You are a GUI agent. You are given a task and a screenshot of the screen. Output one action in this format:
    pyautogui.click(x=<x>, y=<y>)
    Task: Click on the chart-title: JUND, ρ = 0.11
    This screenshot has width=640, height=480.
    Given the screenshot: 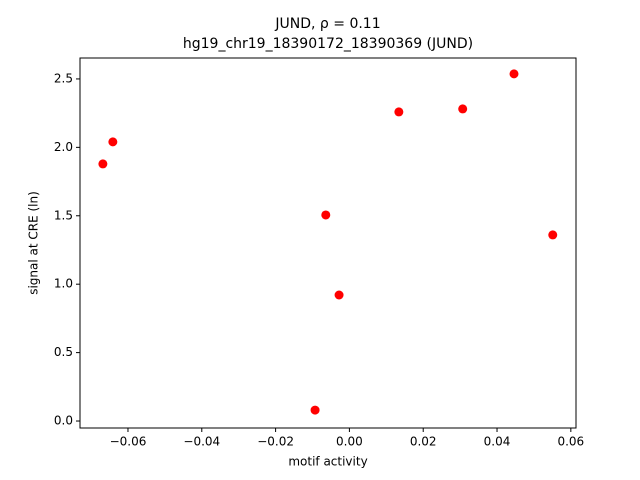 What is the action you would take?
    pyautogui.click(x=327, y=24)
    